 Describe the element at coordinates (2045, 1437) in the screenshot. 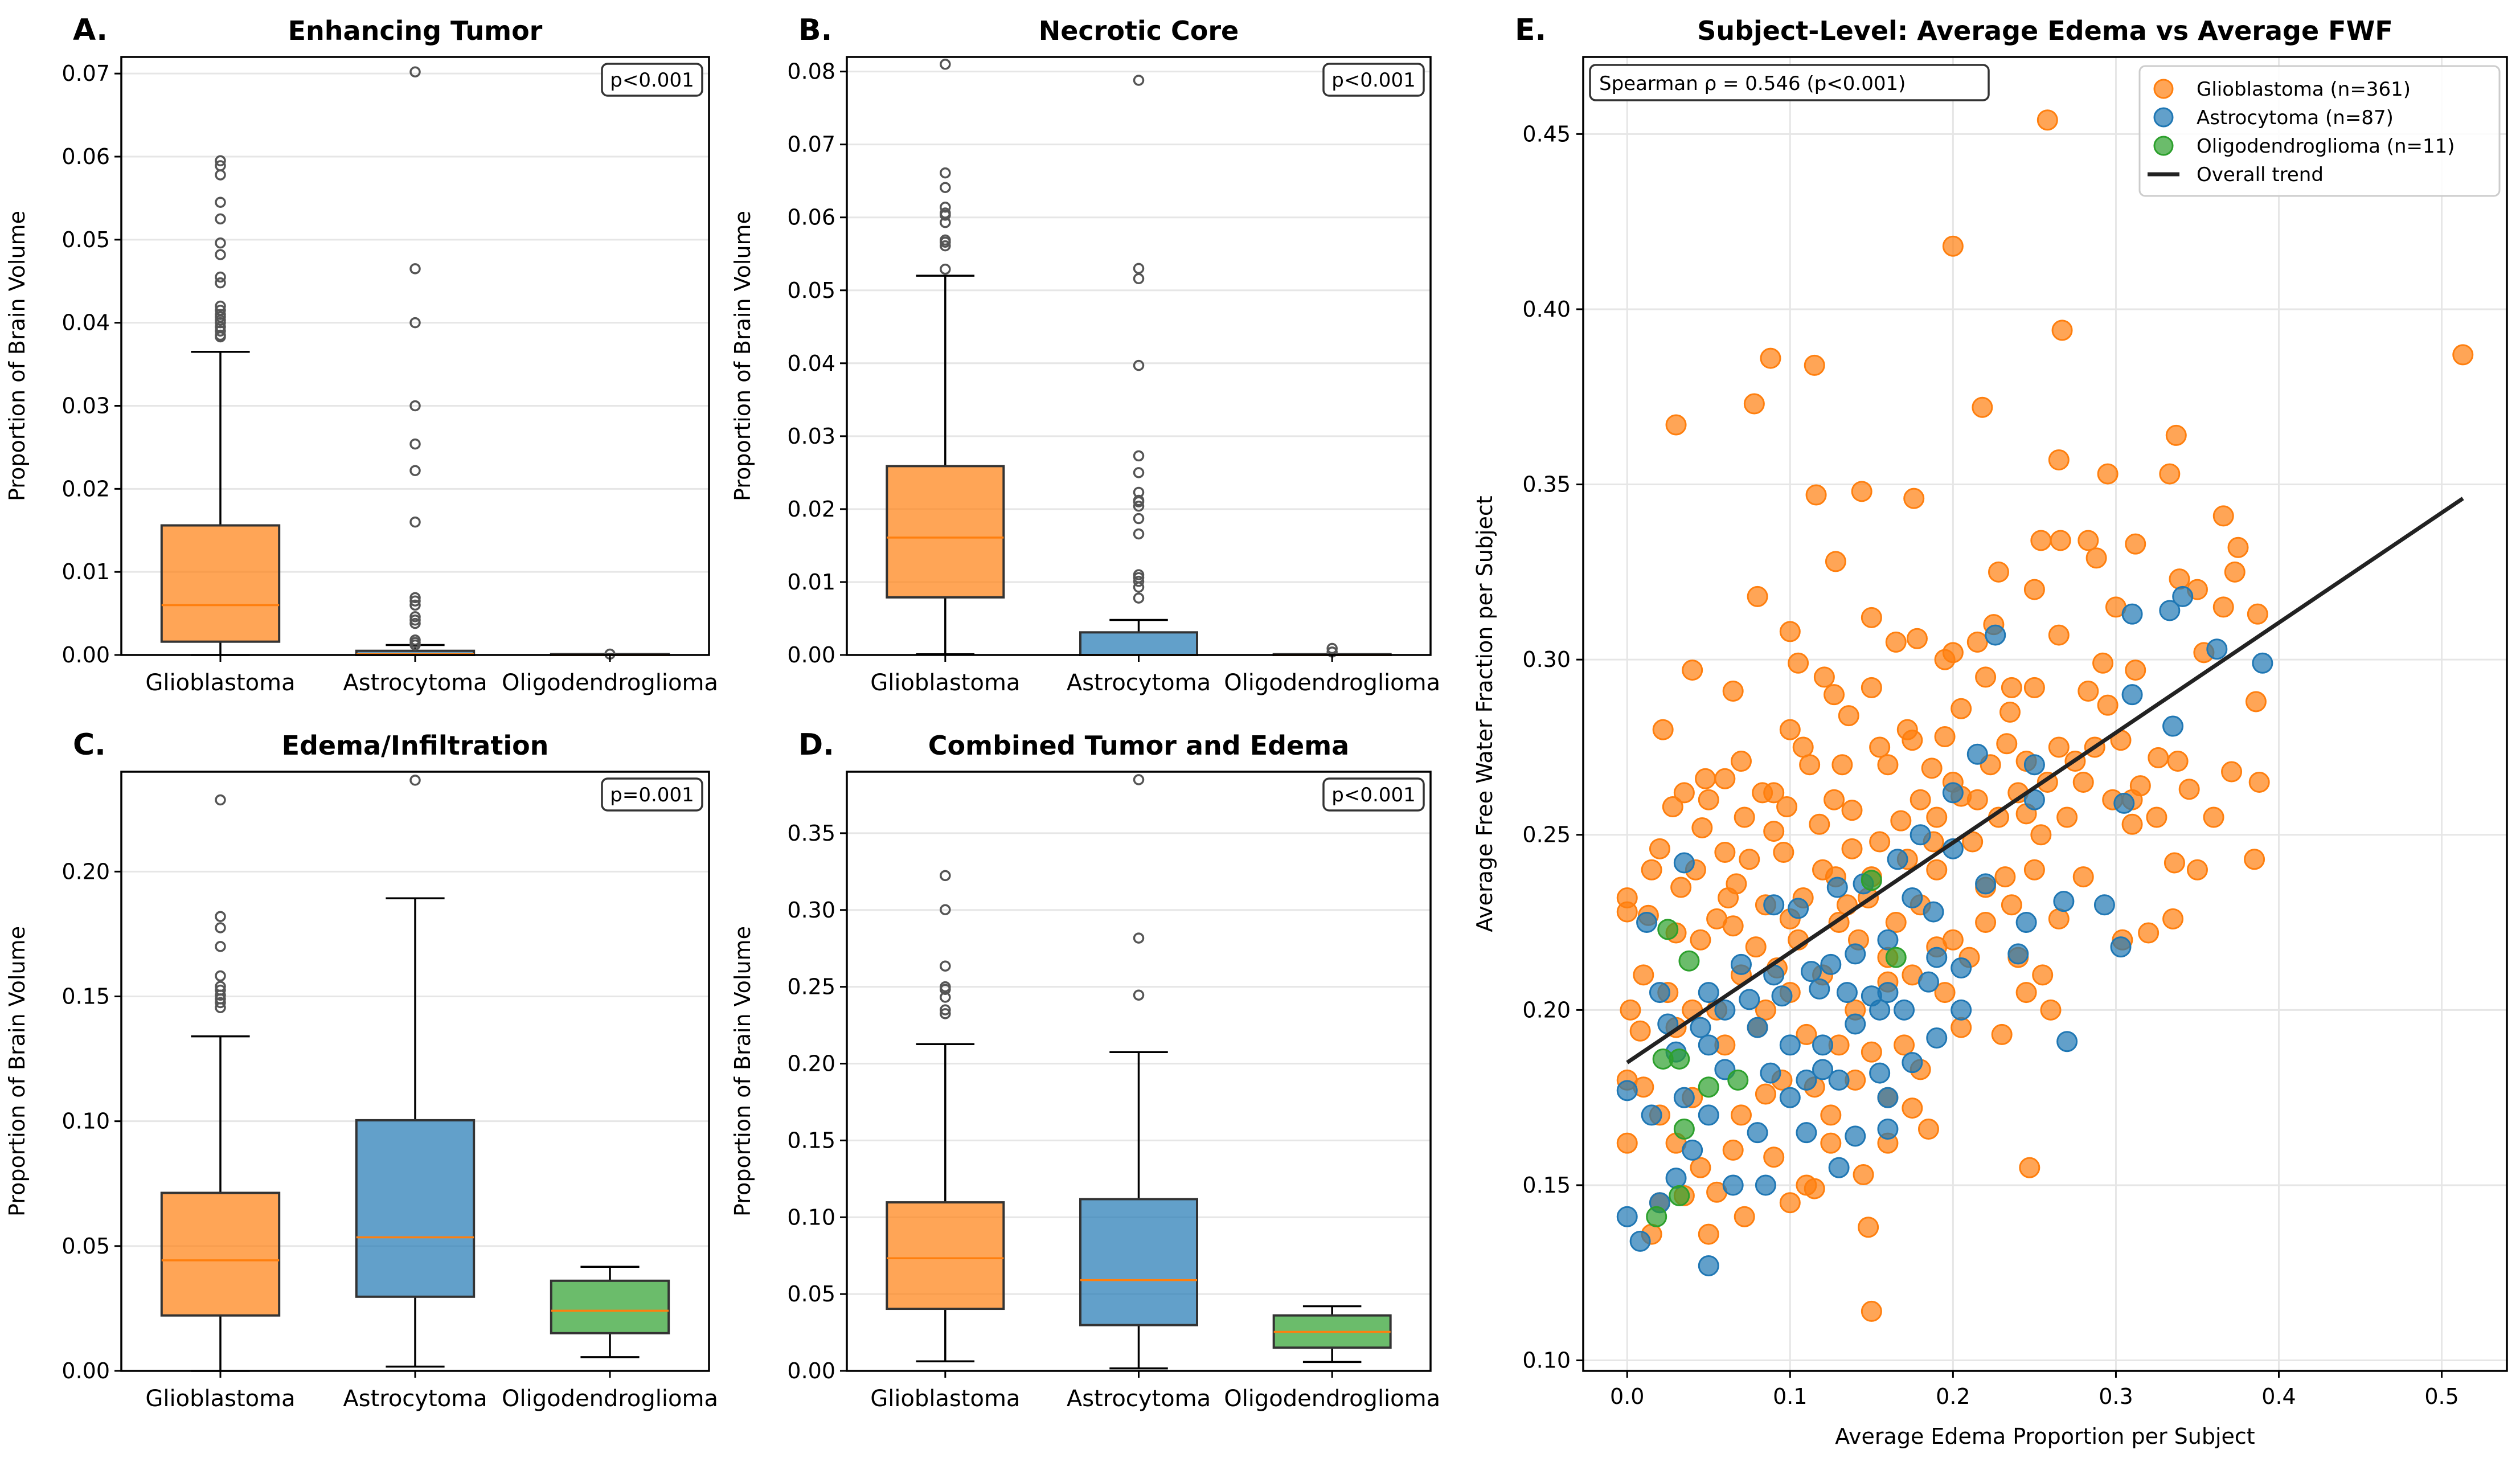

I see `x-axis-label: Average Edema Proportion per Subject` at that location.